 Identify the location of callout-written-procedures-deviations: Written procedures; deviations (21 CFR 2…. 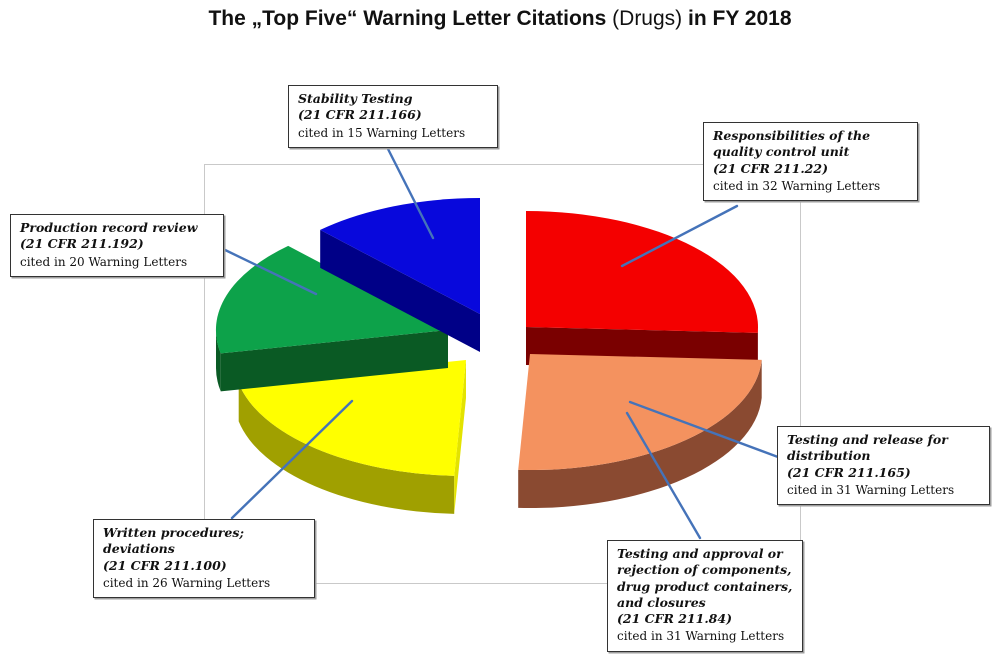
(204, 559).